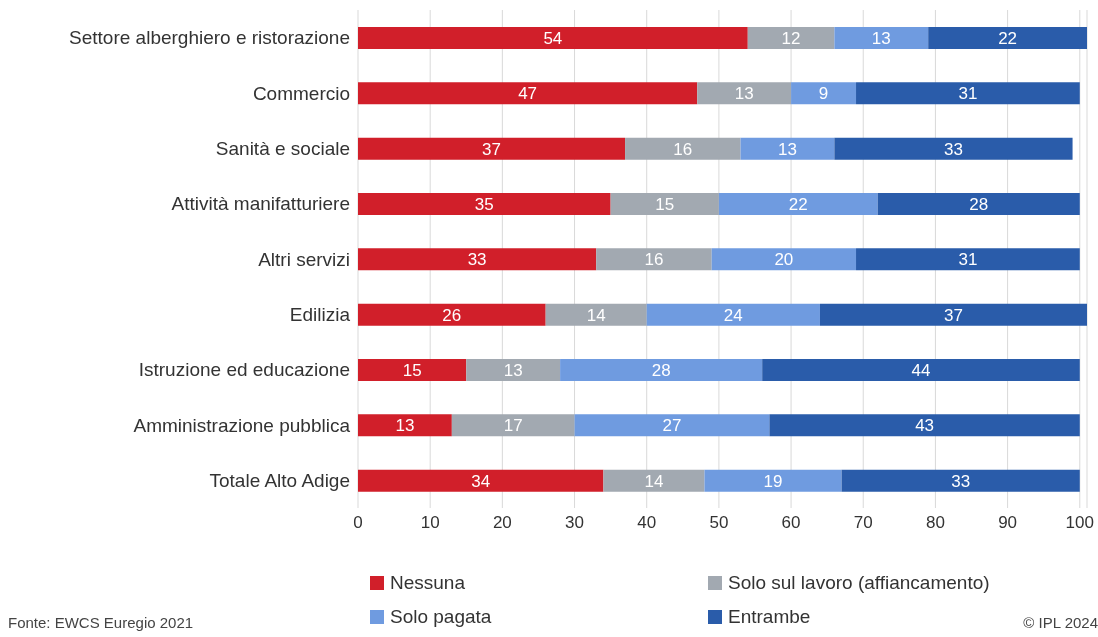  I want to click on x-tick-label: 90, so click(1008, 523).